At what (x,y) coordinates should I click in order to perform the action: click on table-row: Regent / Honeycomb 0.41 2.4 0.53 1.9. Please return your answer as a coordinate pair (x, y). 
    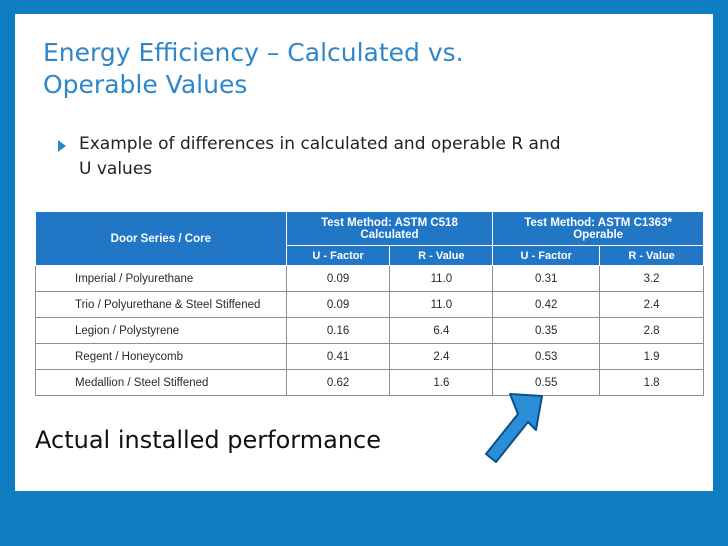
    Looking at the image, I should click on (369, 356).